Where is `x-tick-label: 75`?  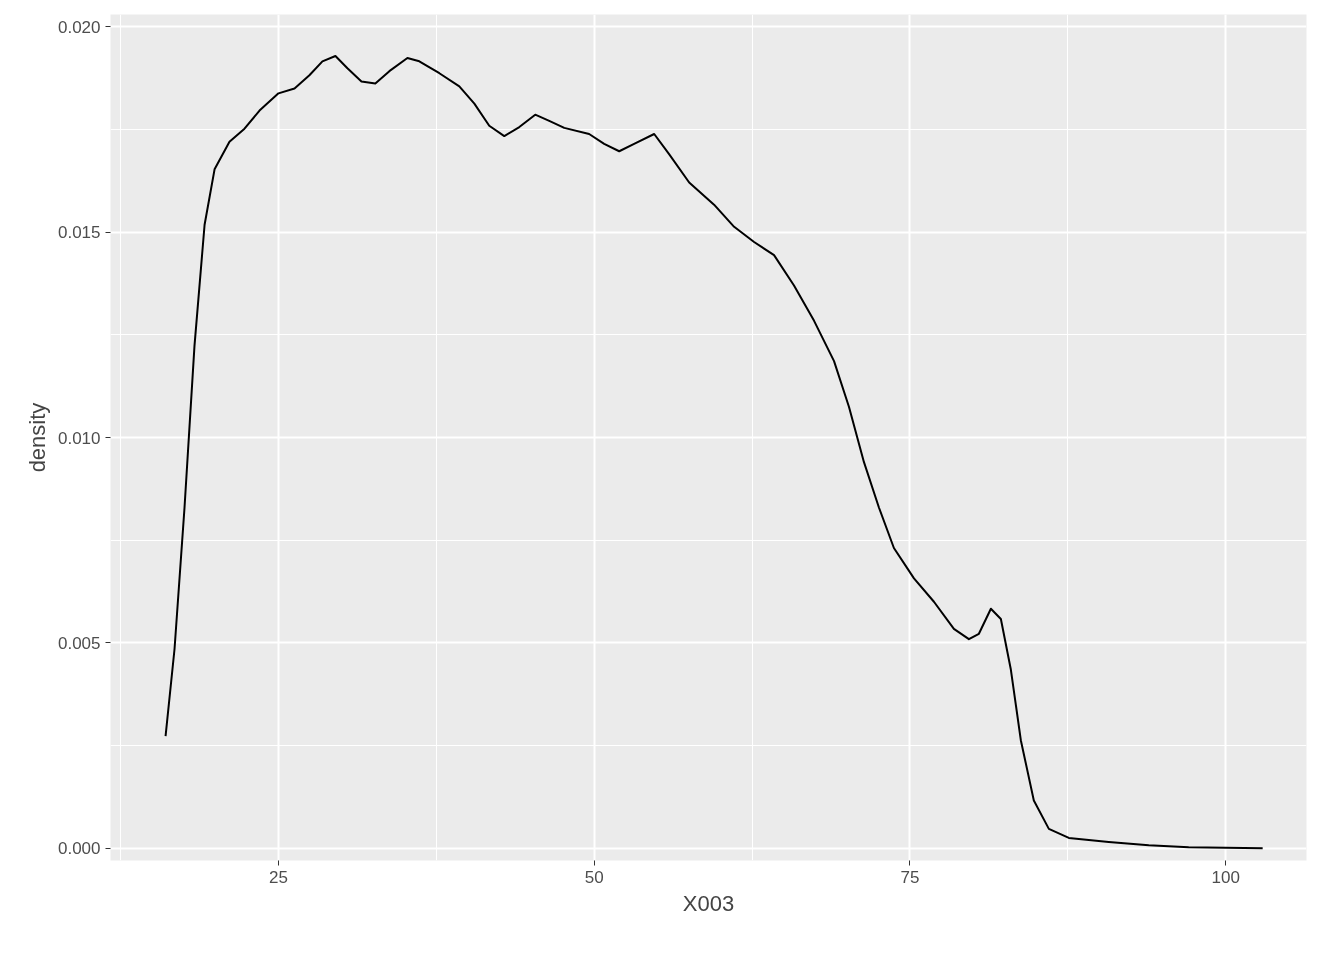
x-tick-label: 75 is located at coordinates (910, 877).